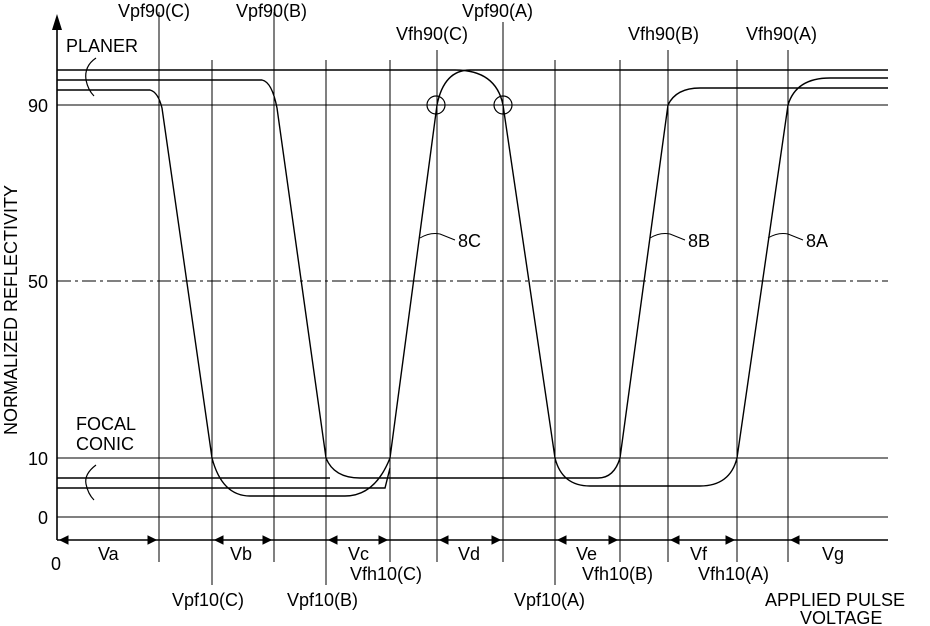  I want to click on focal-label-line2: CONIC, so click(105, 444).